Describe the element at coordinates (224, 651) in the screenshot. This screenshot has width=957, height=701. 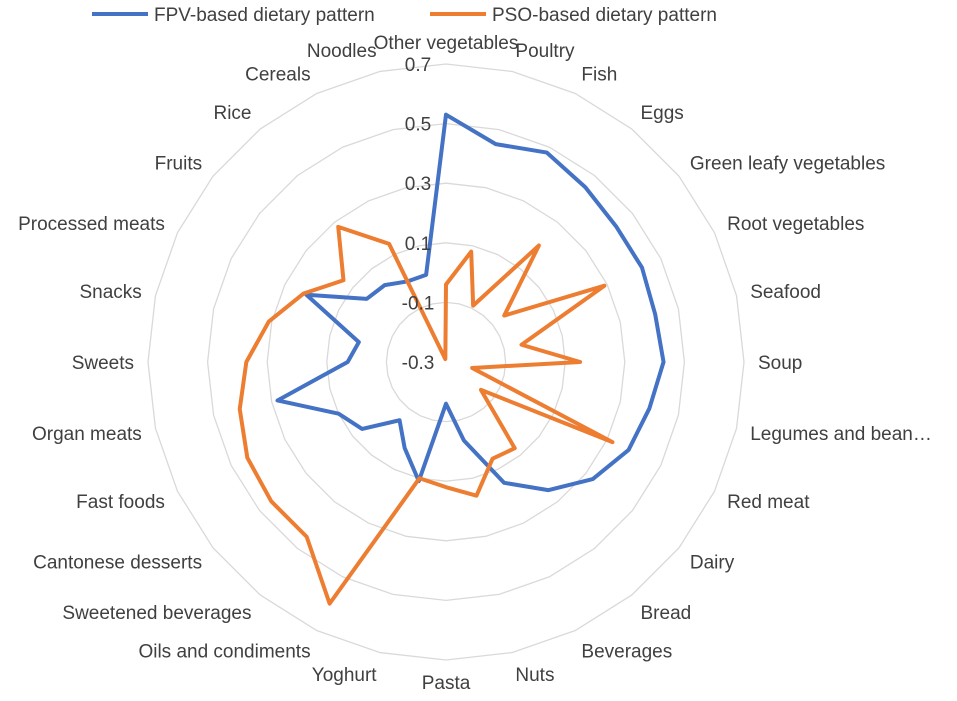
I see `category-label: Oils and condiments` at that location.